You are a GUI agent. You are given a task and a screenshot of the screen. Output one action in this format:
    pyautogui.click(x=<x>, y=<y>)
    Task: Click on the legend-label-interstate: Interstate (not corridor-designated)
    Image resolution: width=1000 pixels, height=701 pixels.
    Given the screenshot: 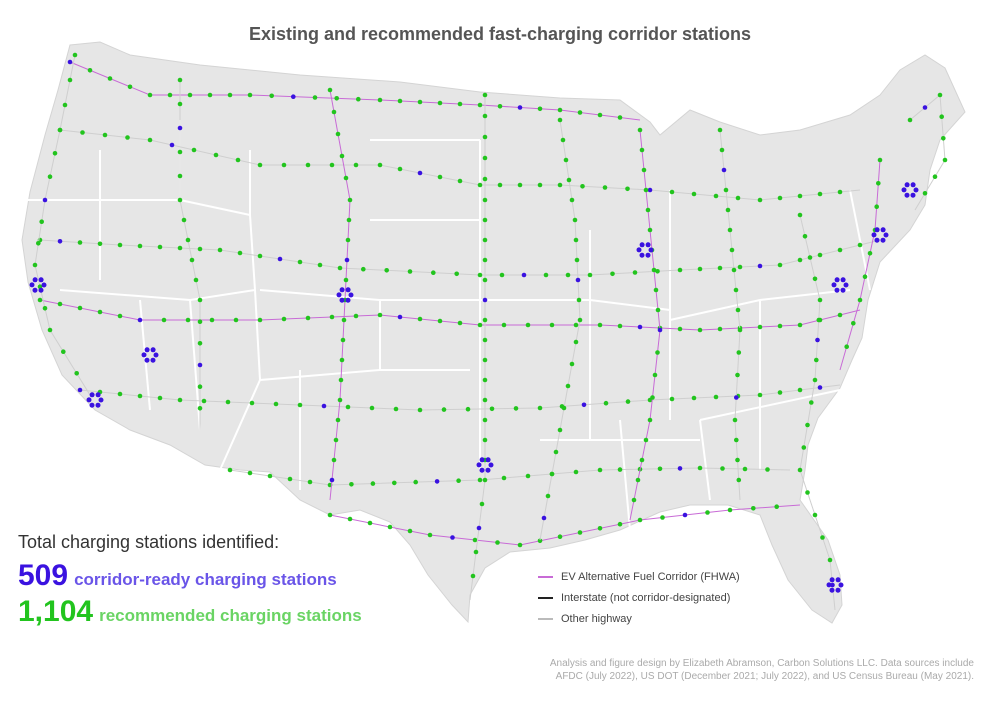 What is the action you would take?
    pyautogui.click(x=646, y=597)
    